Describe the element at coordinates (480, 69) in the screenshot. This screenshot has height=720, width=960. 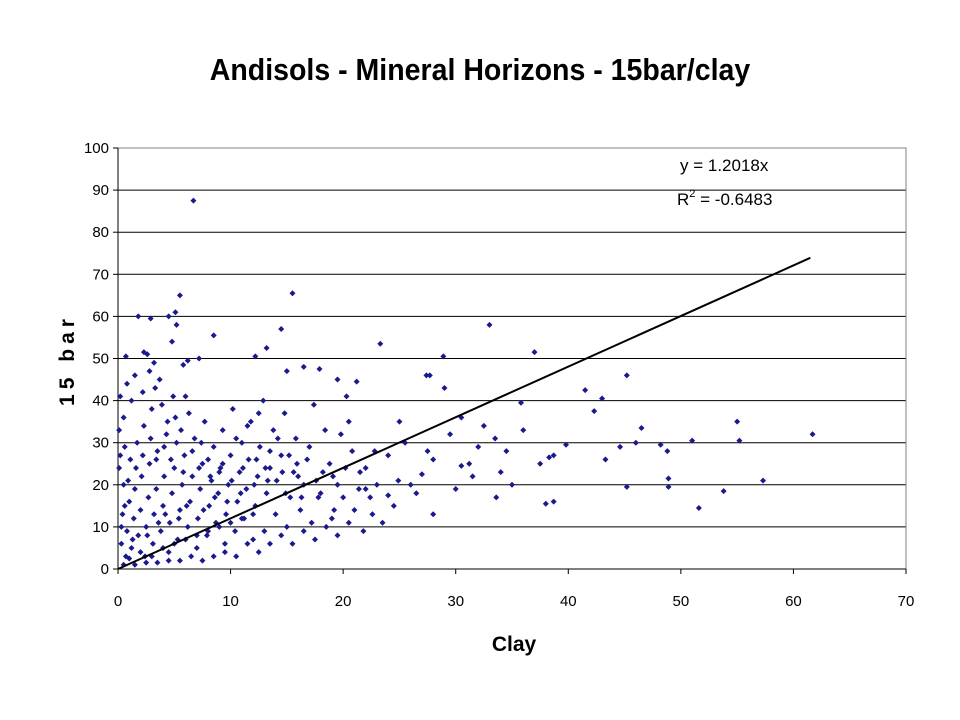
I see `chart-title: Andisols - Mineral Horizons - 15bar/clay` at that location.